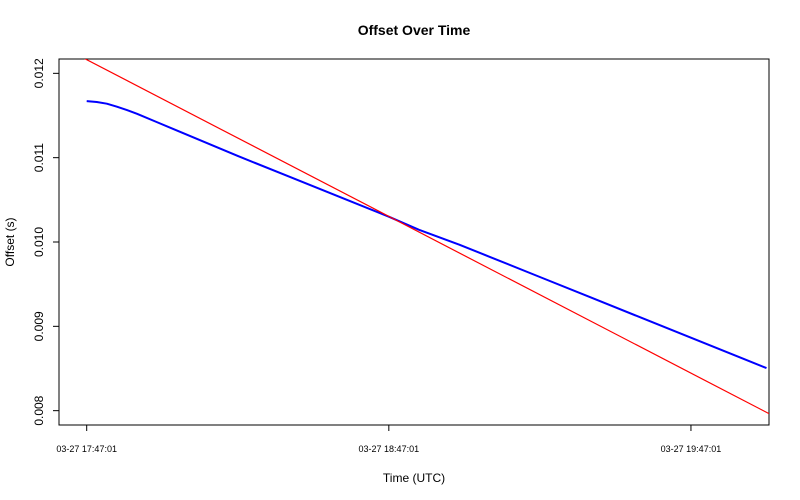 The image size is (800, 500). Describe the element at coordinates (414, 478) in the screenshot. I see `x-axis-label: Time (UTC)` at that location.